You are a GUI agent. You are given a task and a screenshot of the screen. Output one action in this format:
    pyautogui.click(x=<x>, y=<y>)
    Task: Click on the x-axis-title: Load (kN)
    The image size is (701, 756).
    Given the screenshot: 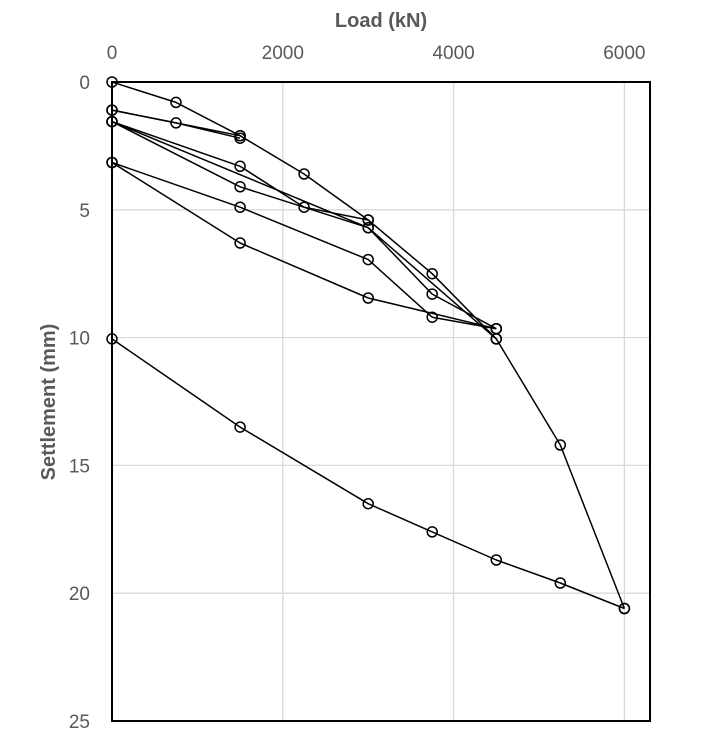 What is the action you would take?
    pyautogui.click(x=381, y=21)
    